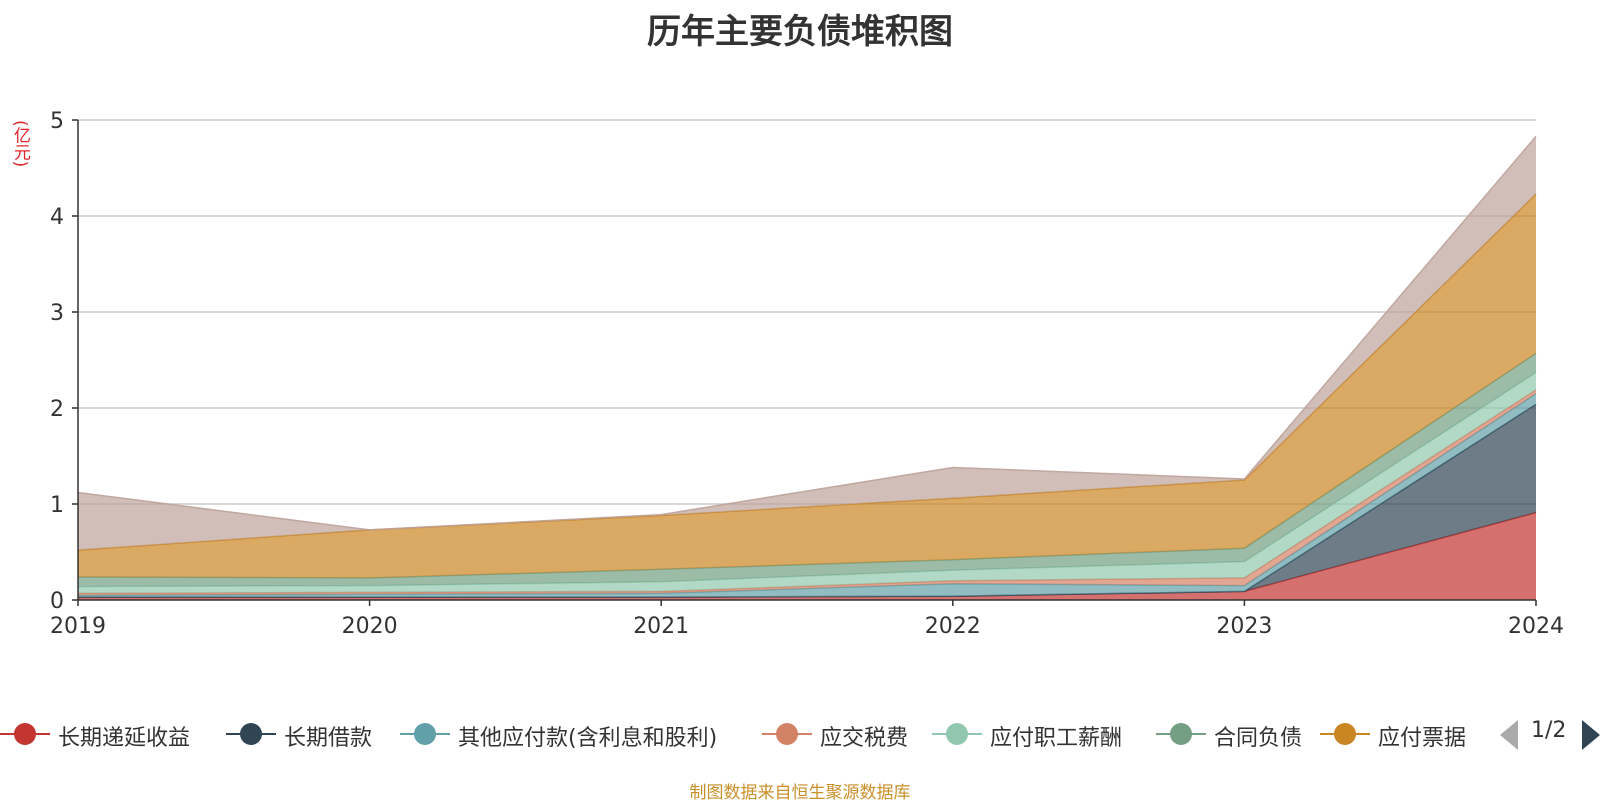 This screenshot has width=1600, height=800. I want to click on y-tick-label-4: 4, so click(57, 217).